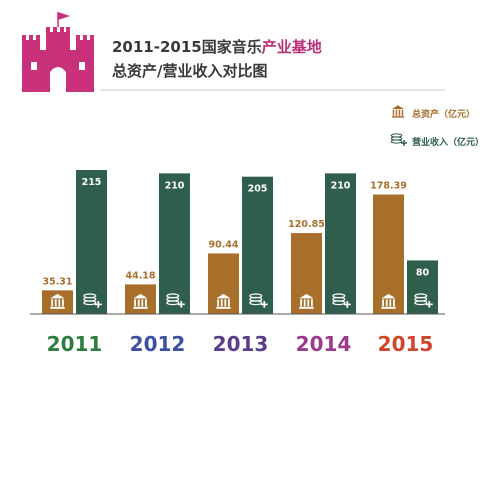  I want to click on legend-assets-label: 总资产（亿元）, so click(443, 114).